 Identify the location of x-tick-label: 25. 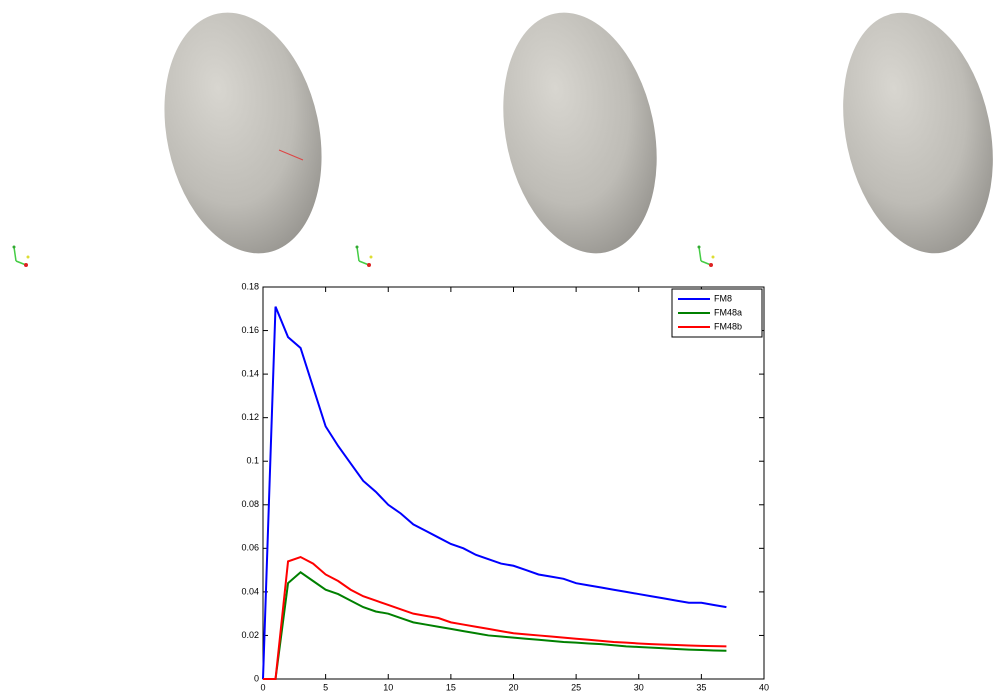
(576, 687).